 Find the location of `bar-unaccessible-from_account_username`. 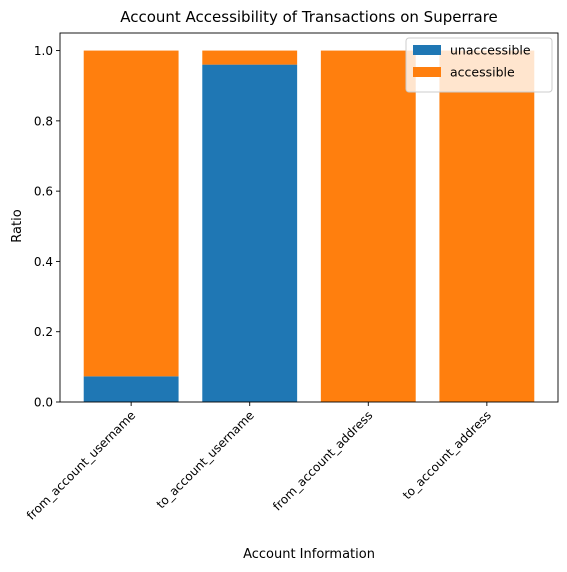

bar-unaccessible-from_account_username is located at coordinates (131, 389).